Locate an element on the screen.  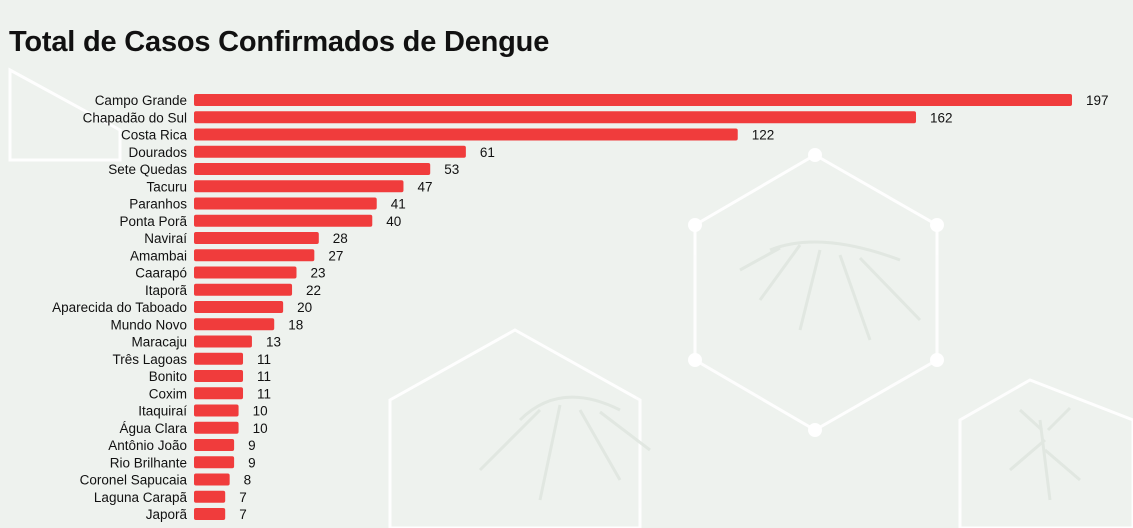
category-label: Bonito is located at coordinates (168, 376).